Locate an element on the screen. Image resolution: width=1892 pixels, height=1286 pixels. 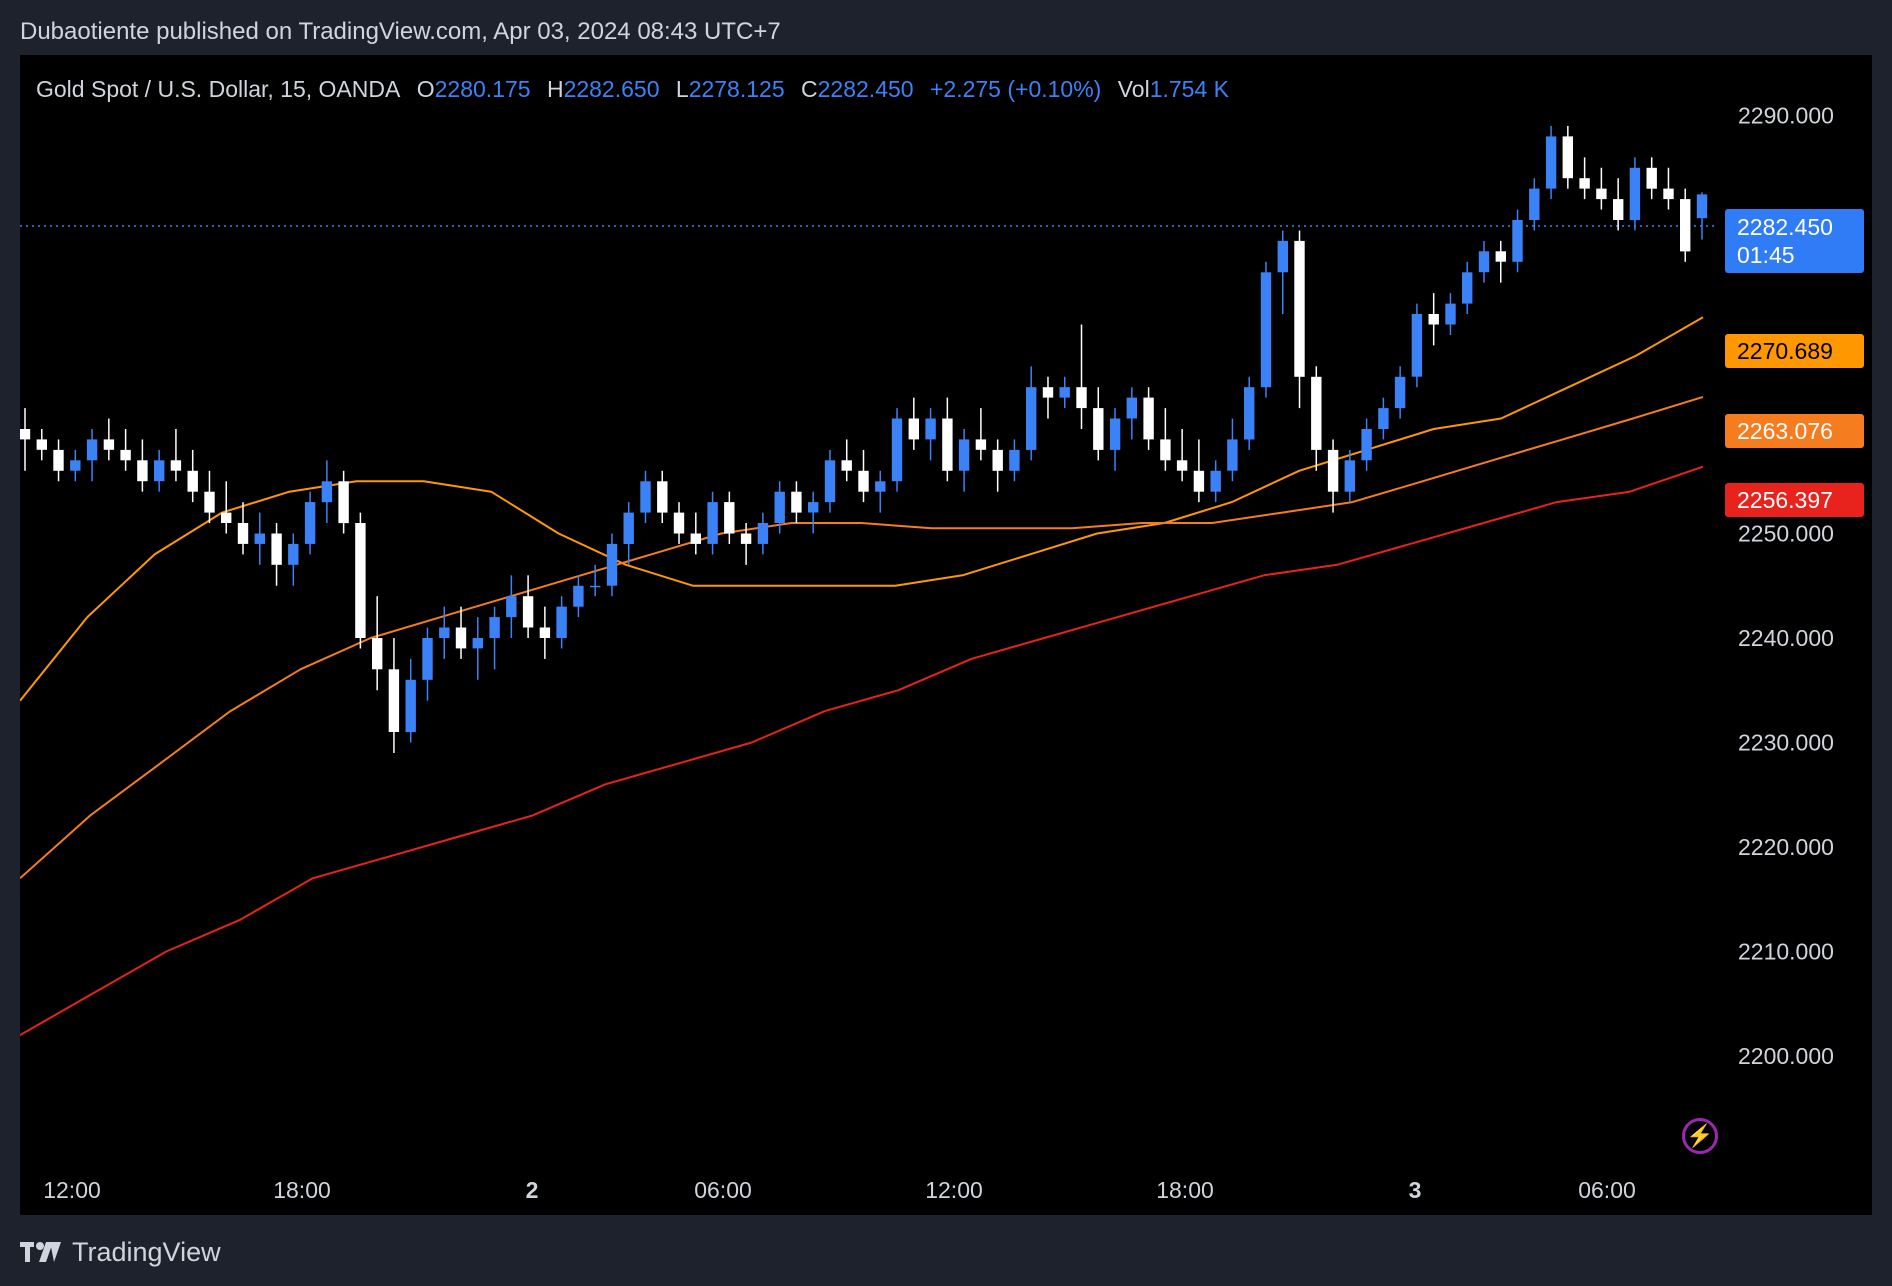
close-label: C is located at coordinates (809, 89).